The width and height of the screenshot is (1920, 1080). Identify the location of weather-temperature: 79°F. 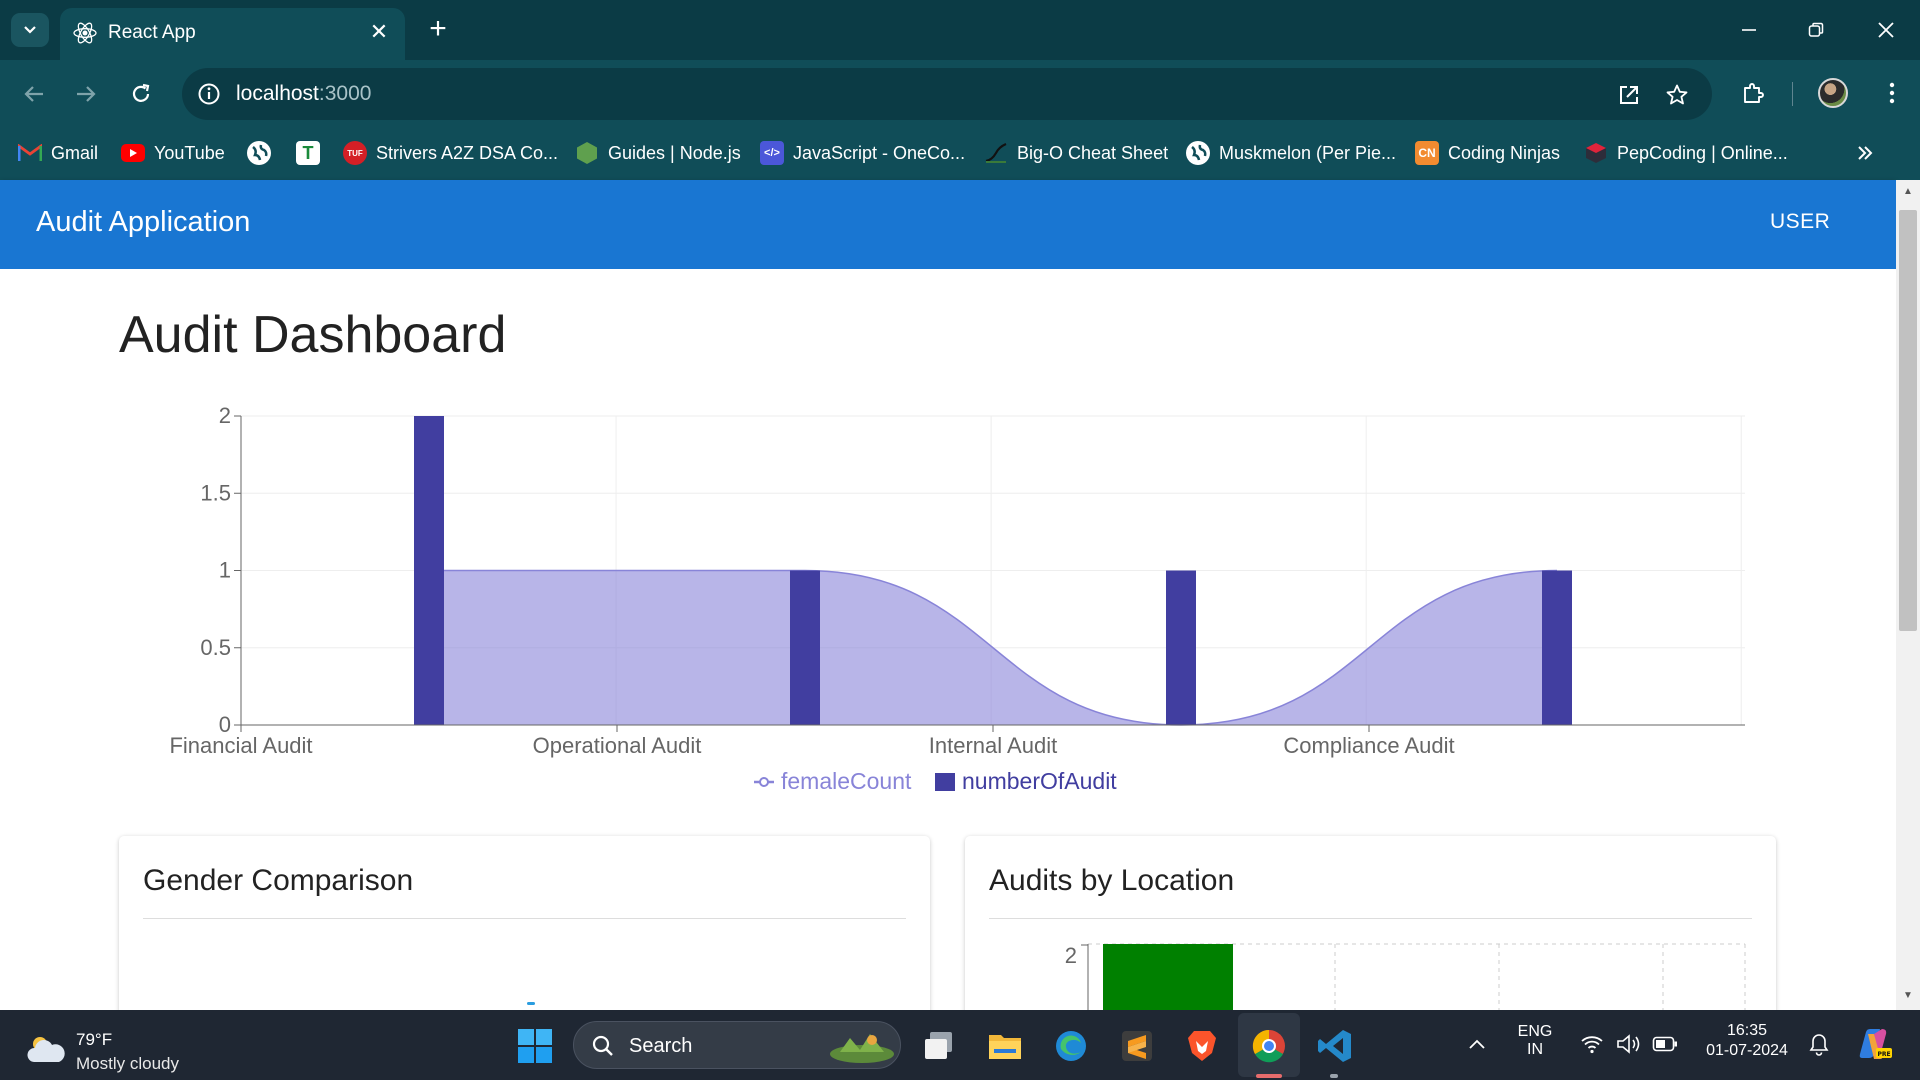
(94, 1039).